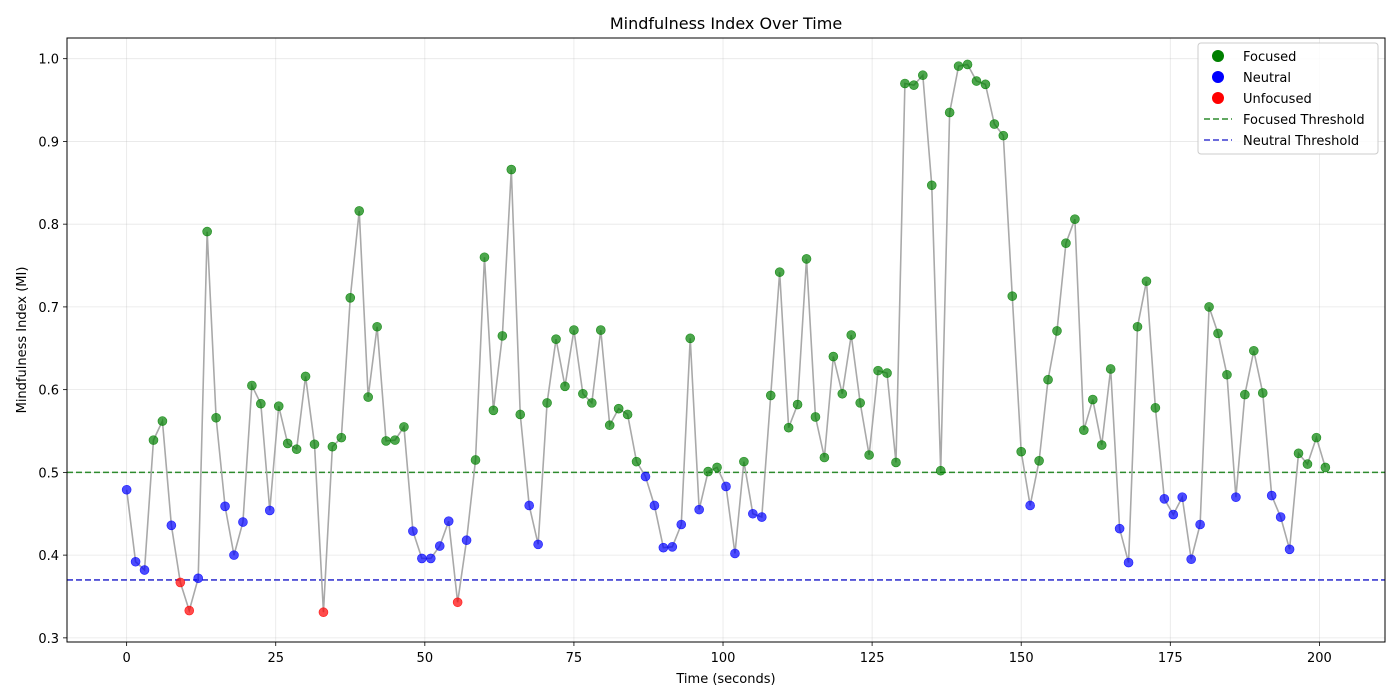 Image resolution: width=1400 pixels, height=700 pixels. I want to click on legend-marker-unfocused, so click(1218, 98).